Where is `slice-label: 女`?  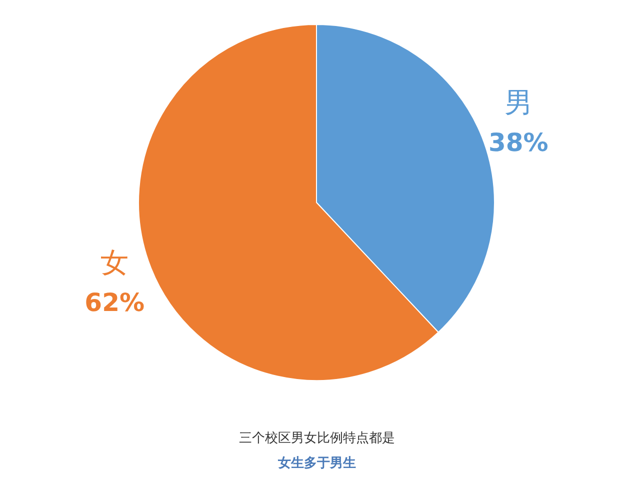 slice-label: 女 is located at coordinates (114, 262).